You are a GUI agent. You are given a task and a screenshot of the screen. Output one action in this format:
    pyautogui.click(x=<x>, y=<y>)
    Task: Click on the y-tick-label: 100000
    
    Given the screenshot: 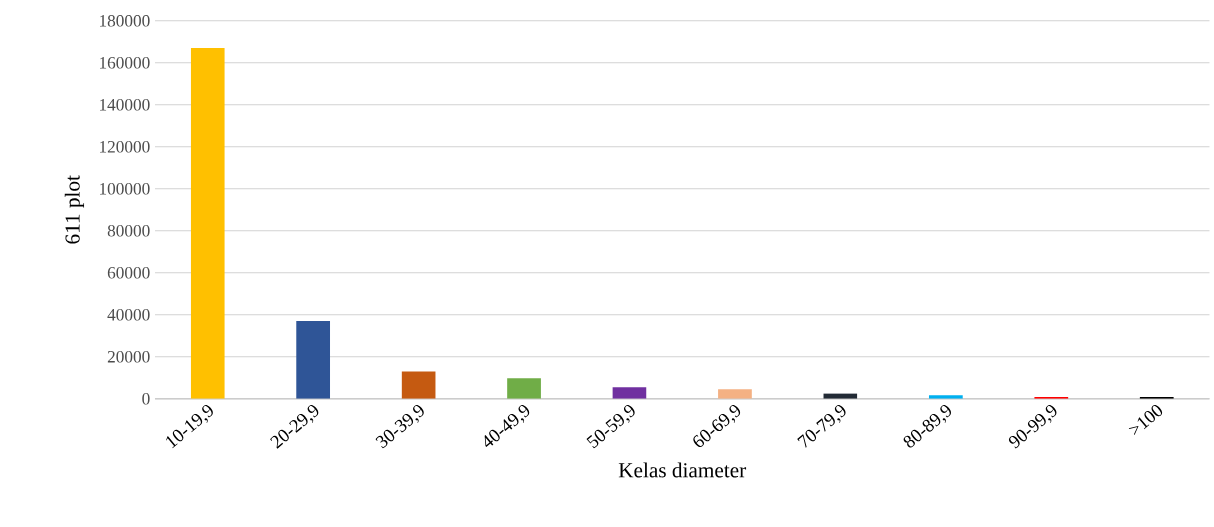 What is the action you would take?
    pyautogui.click(x=125, y=189)
    